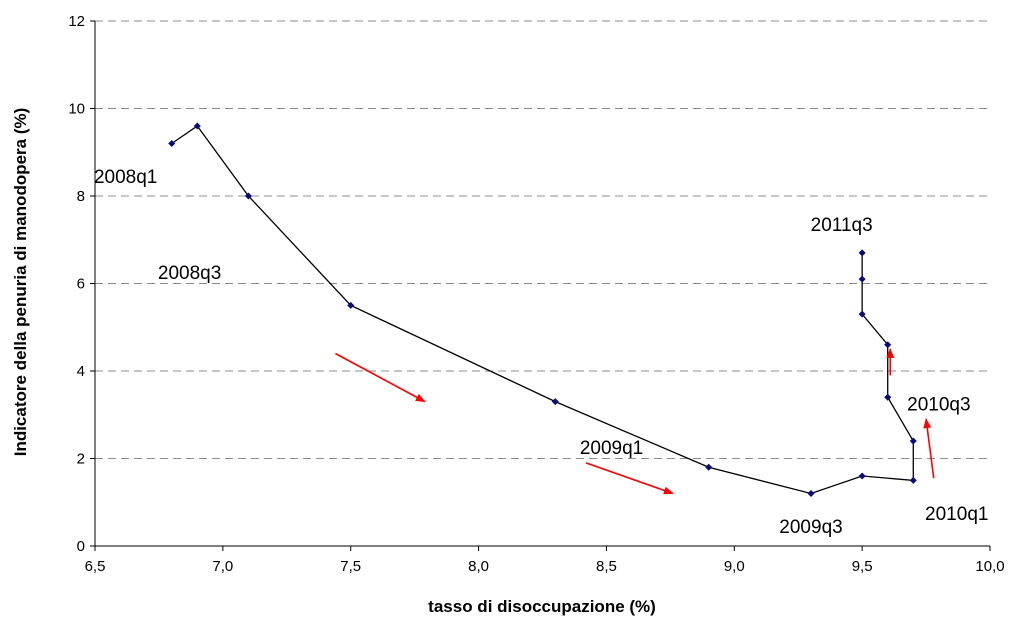  Describe the element at coordinates (938, 404) in the screenshot. I see `quarter-annotation: 2010q3` at that location.